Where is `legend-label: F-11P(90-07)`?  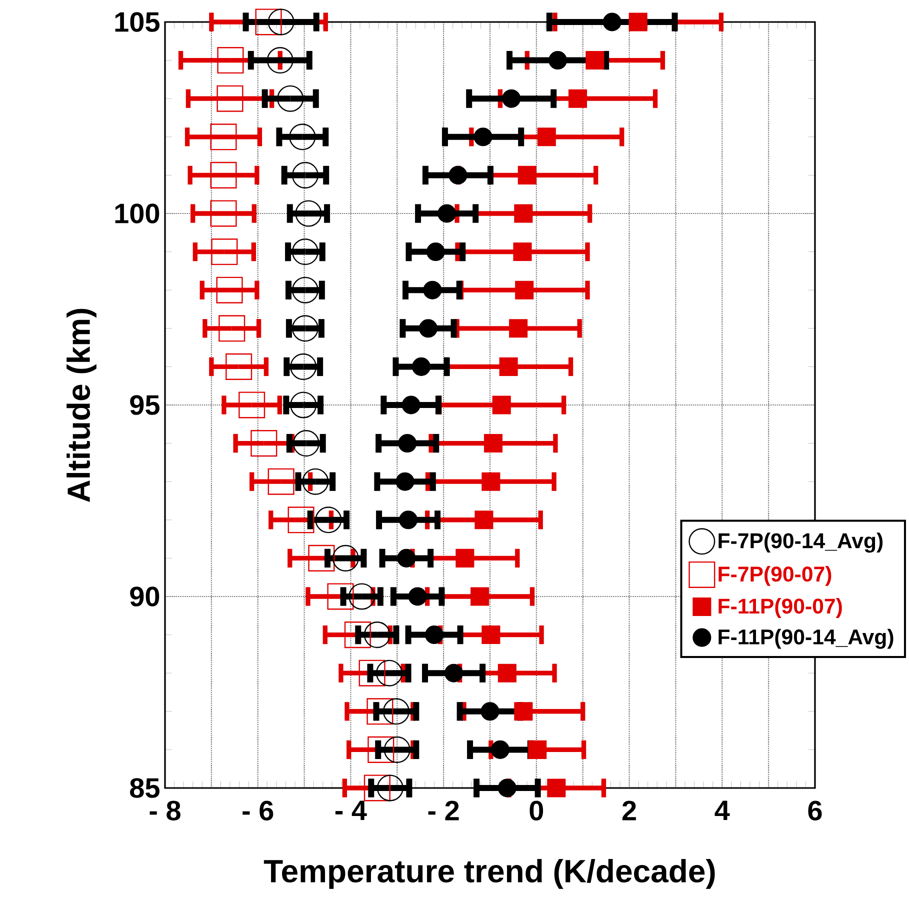 legend-label: F-11P(90-07) is located at coordinates (780, 608).